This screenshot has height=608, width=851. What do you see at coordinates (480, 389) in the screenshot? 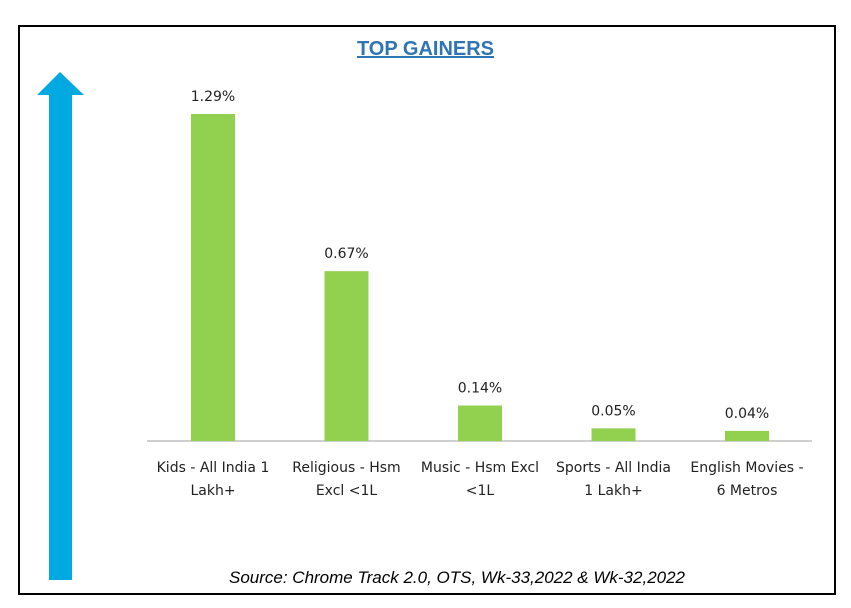
I see `data-label: 0.14%` at bounding box center [480, 389].